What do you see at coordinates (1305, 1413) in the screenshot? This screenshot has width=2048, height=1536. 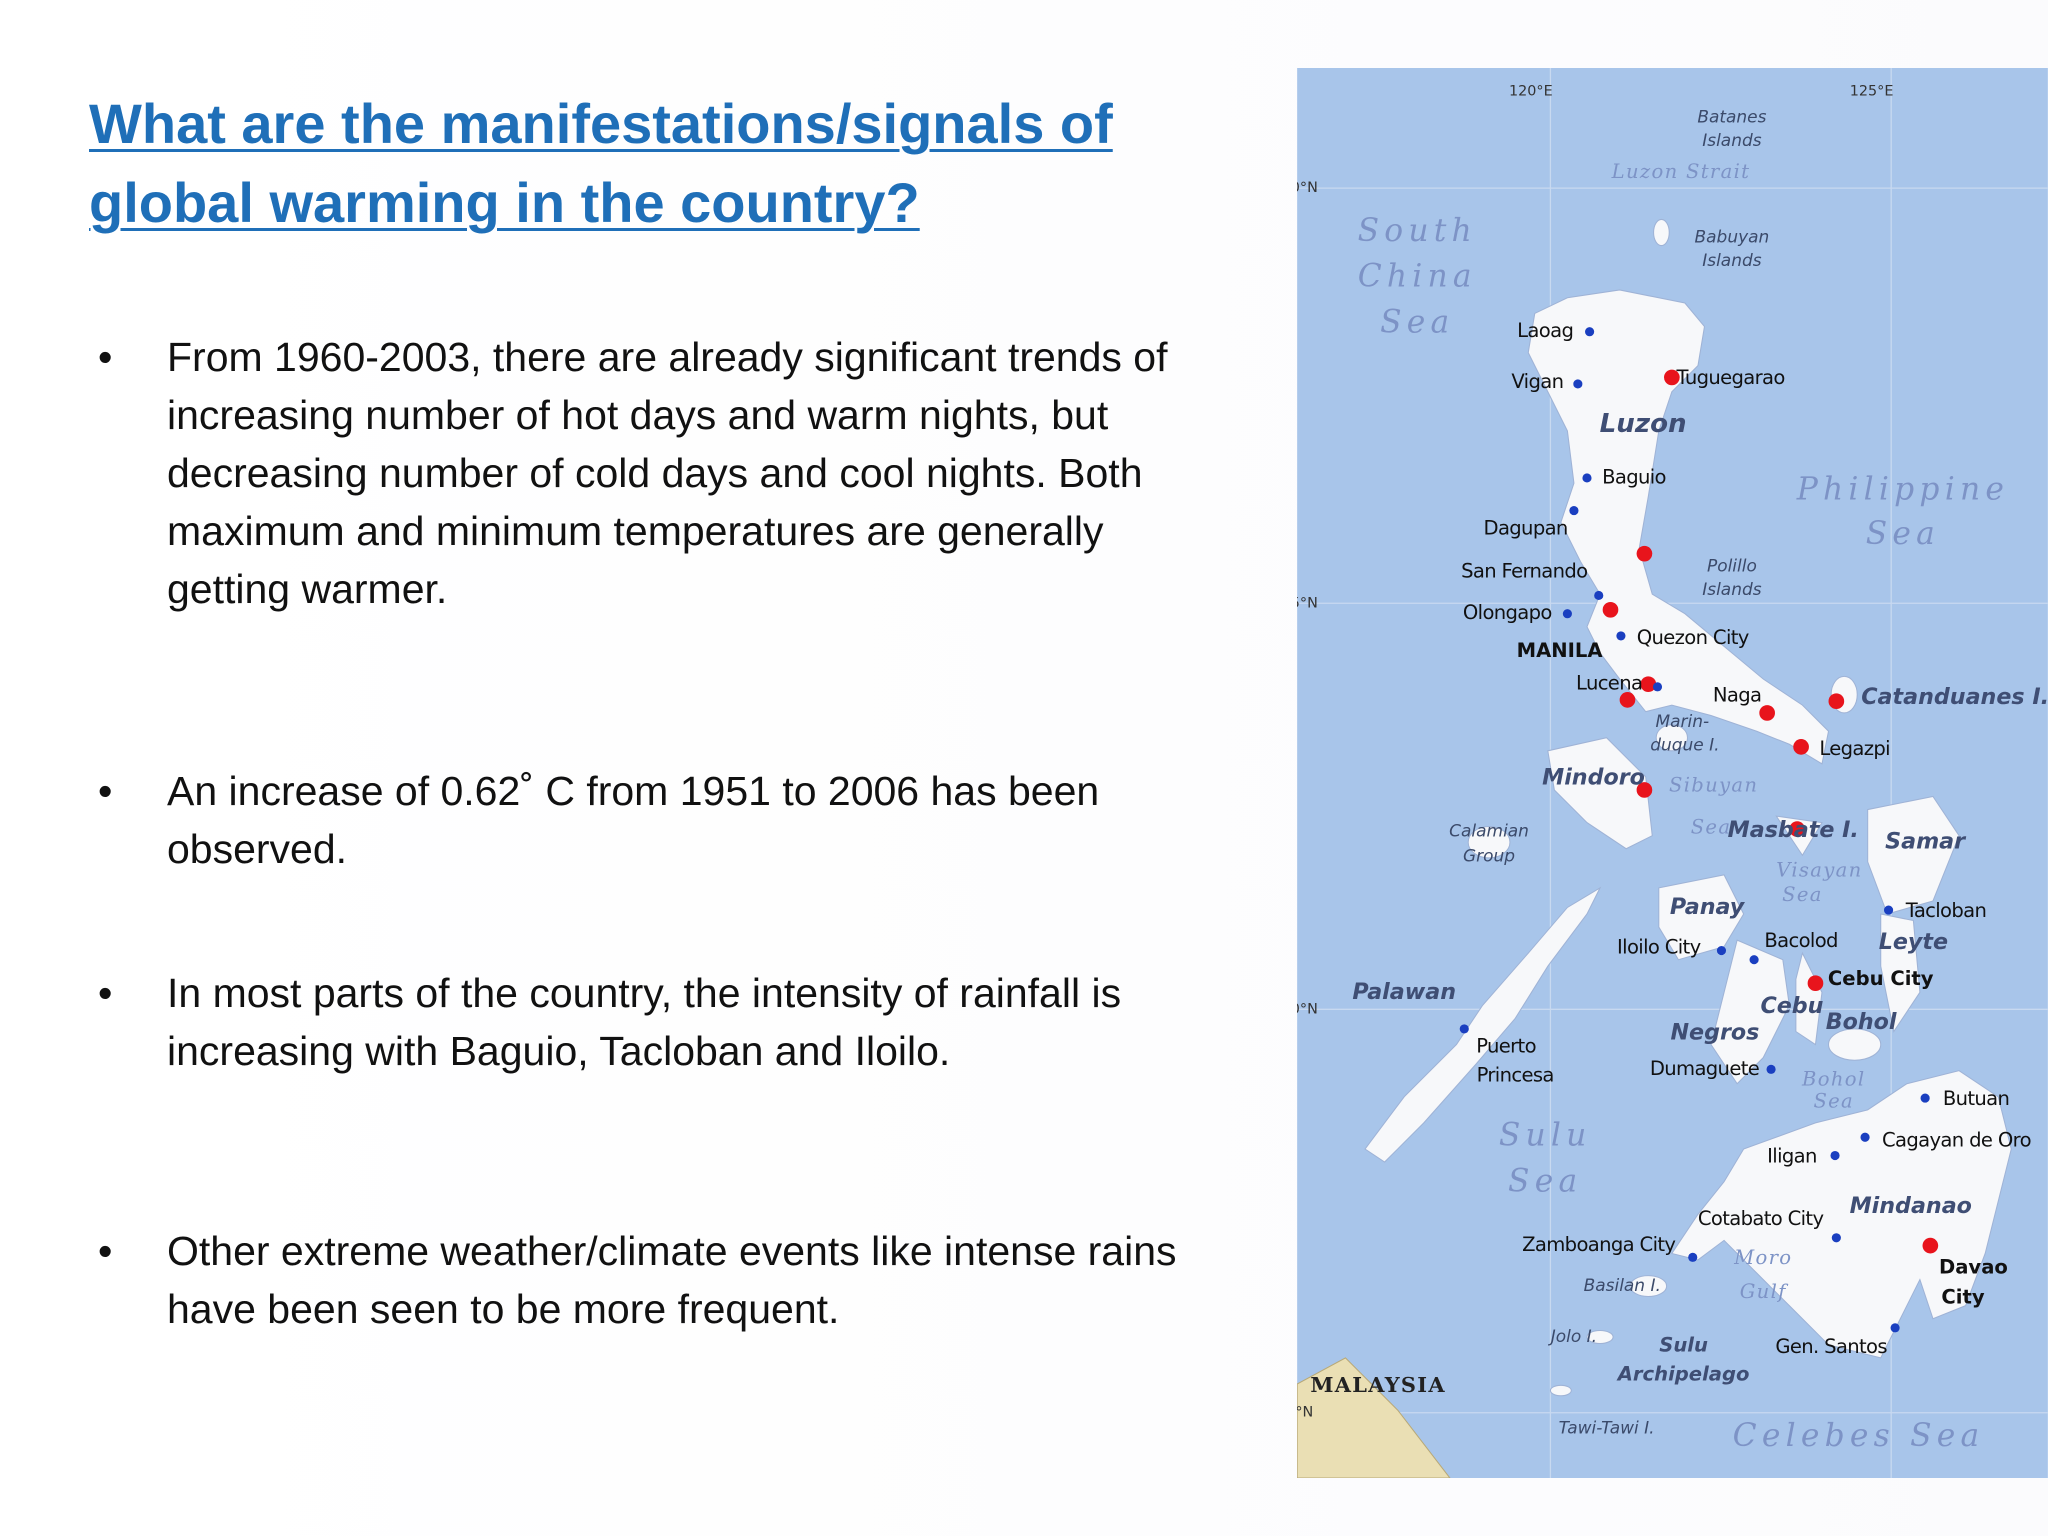 I see `map-label: 5°N` at bounding box center [1305, 1413].